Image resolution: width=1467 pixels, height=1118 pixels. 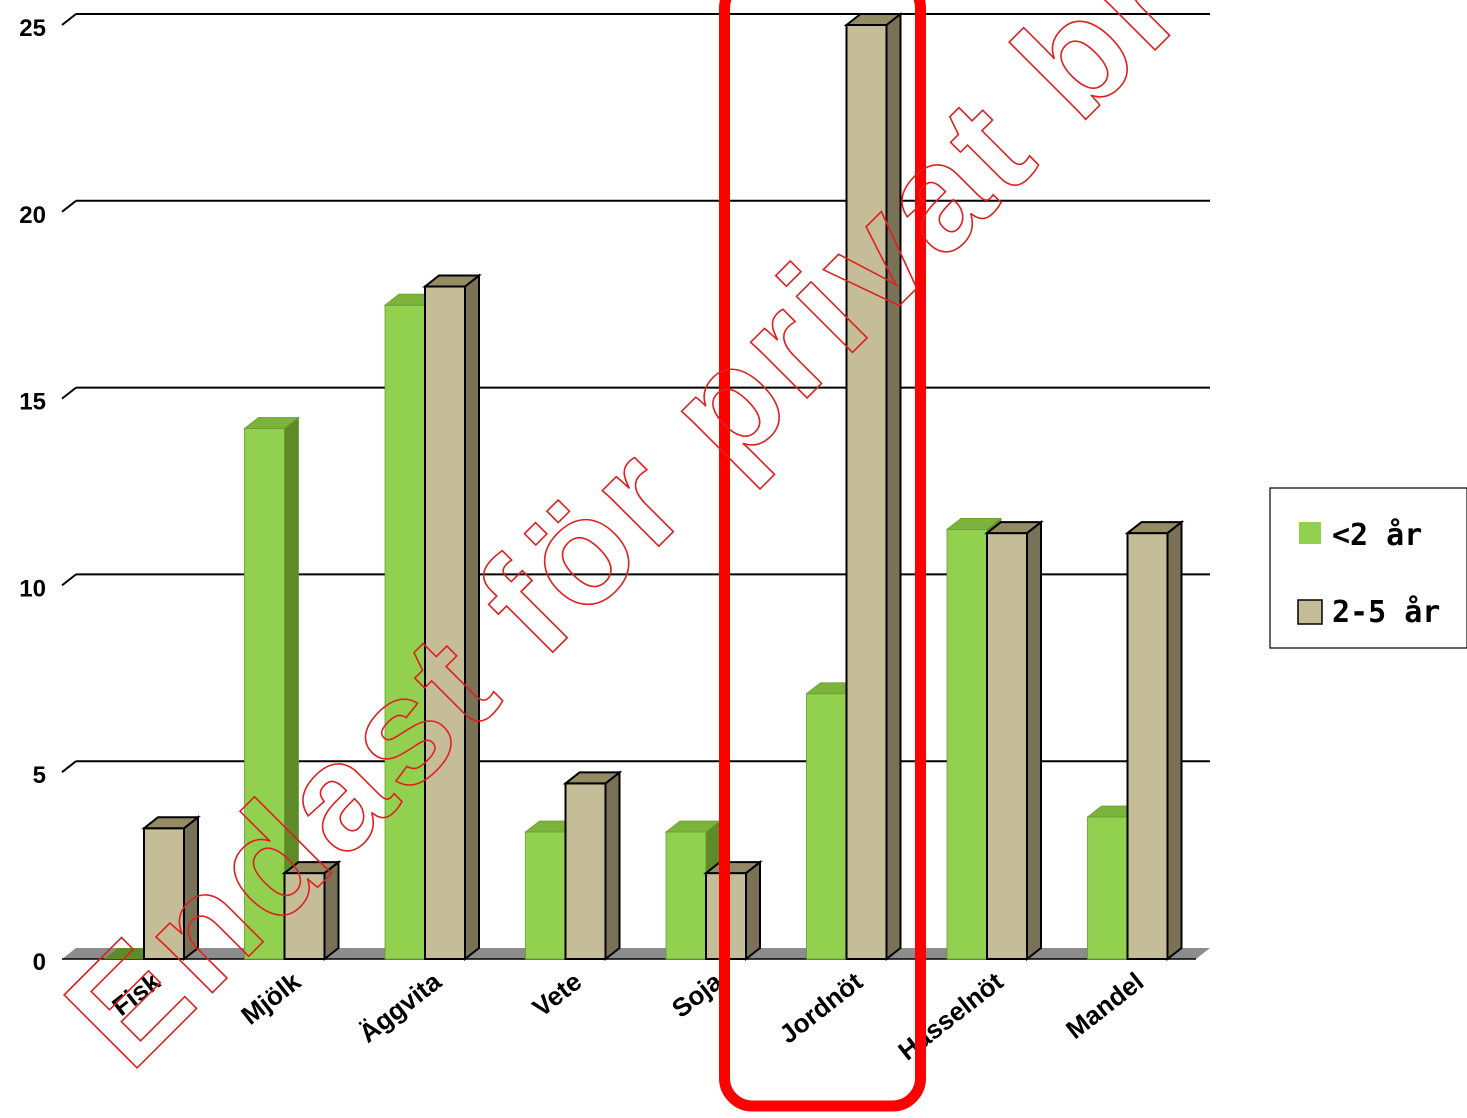 I want to click on y-tick-label: 10, so click(x=32, y=588).